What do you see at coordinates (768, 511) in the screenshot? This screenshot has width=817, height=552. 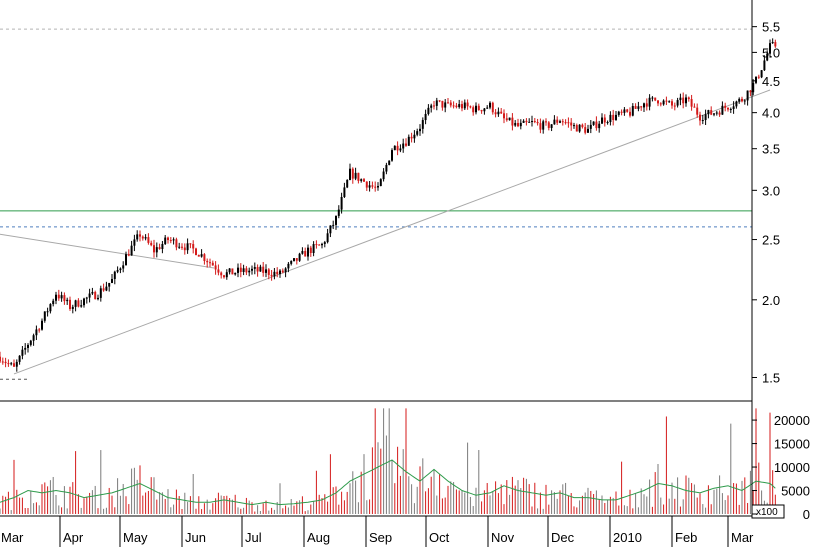 I see `multiplier-box` at bounding box center [768, 511].